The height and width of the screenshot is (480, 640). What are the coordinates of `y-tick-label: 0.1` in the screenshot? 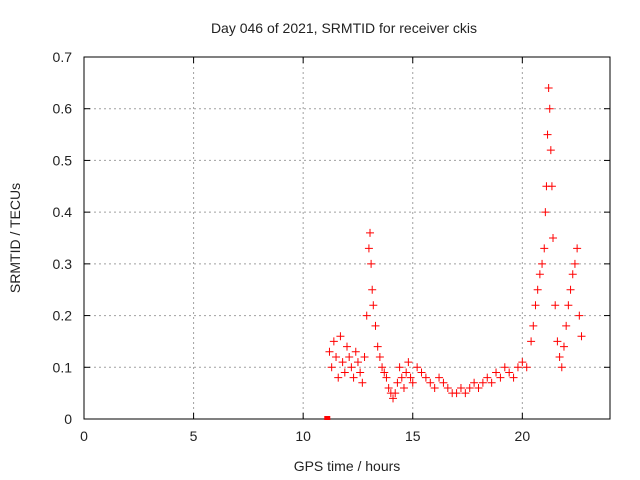 It's located at (63, 367).